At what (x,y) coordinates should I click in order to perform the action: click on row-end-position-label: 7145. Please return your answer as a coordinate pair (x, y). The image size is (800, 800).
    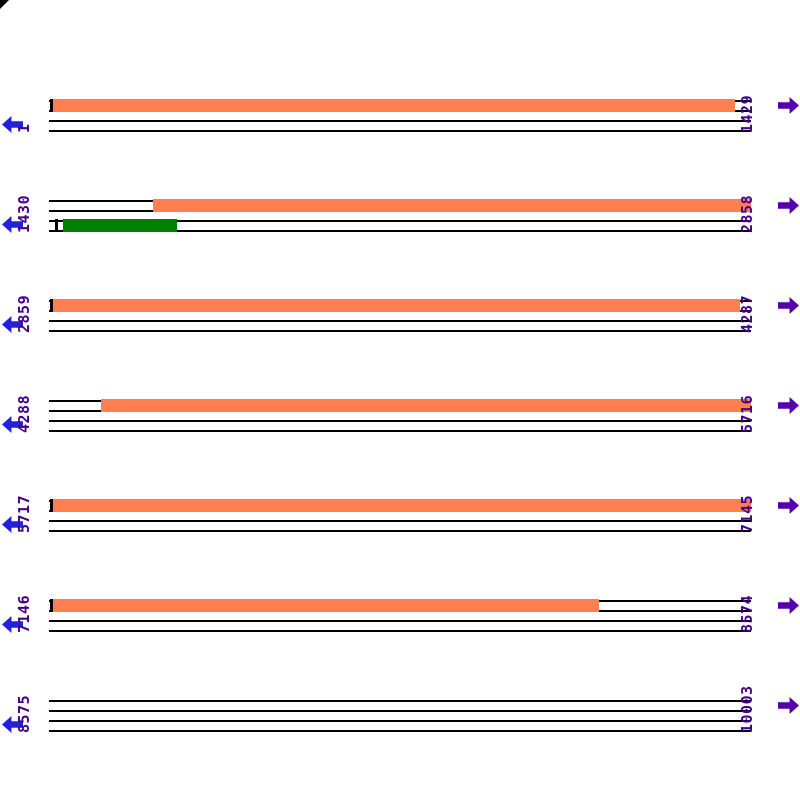
    Looking at the image, I should click on (747, 513).